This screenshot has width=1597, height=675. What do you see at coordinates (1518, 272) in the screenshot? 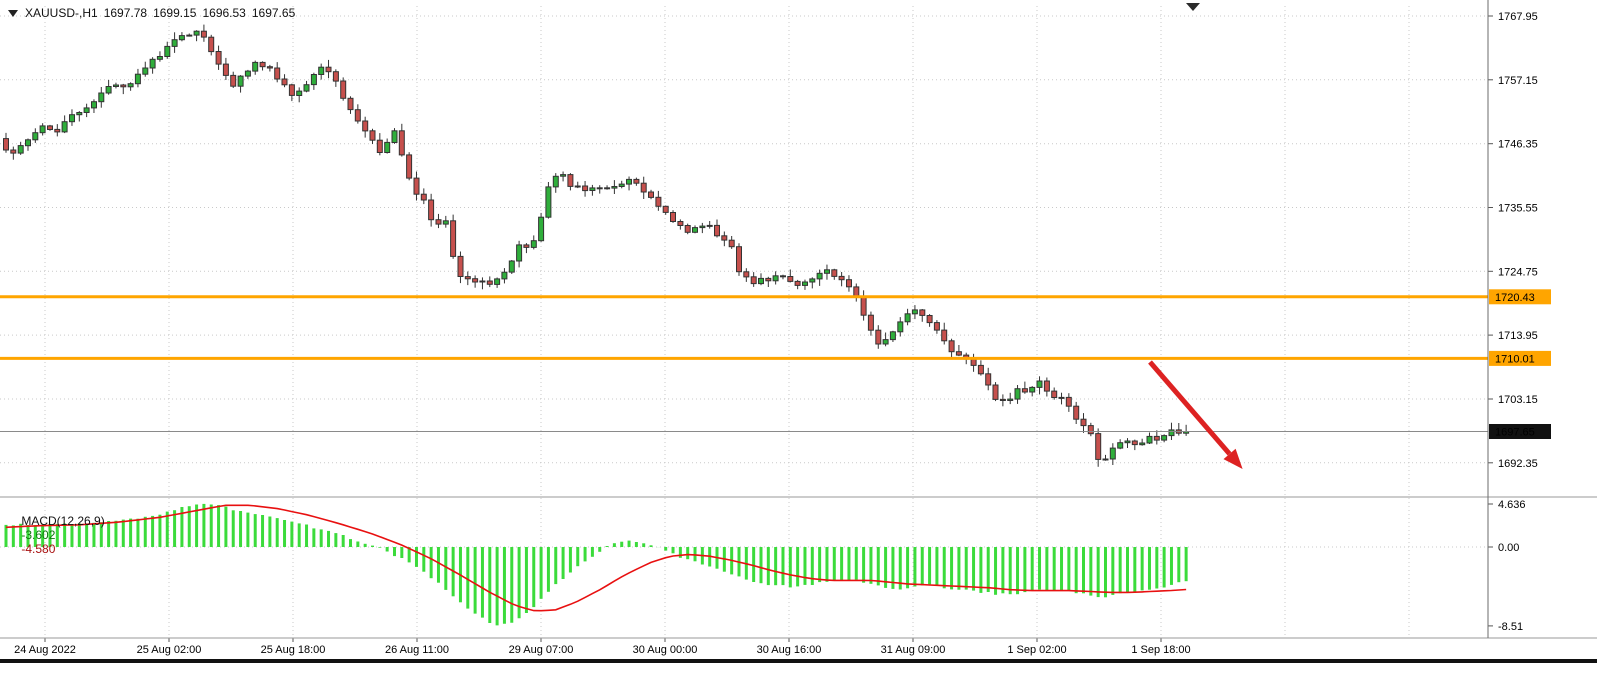
I see `price-axis-label: 1724.75` at bounding box center [1518, 272].